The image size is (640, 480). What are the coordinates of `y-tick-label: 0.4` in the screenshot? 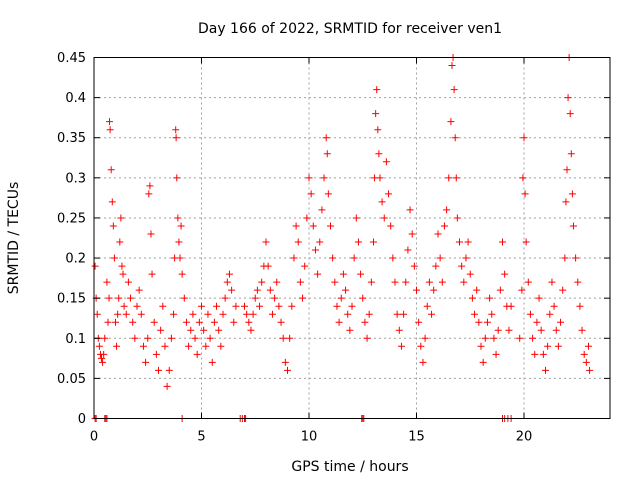 It's located at (75, 98).